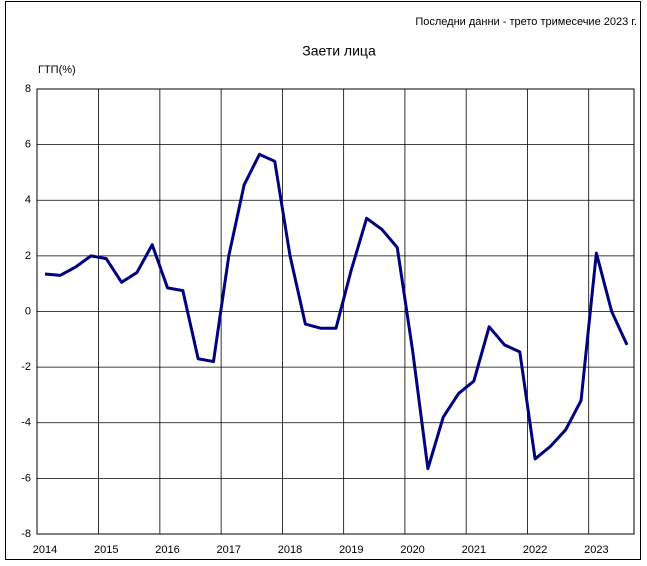 Image resolution: width=647 pixels, height=566 pixels. I want to click on x-tick-label: 2021, so click(474, 550).